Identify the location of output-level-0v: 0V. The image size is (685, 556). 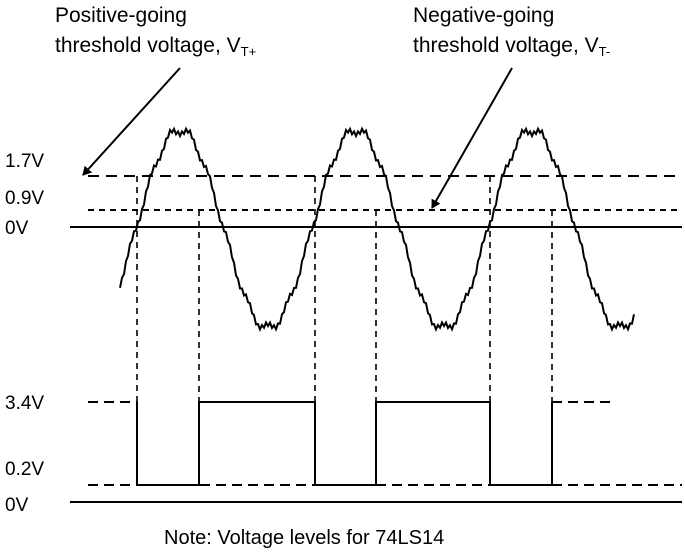
(17, 505).